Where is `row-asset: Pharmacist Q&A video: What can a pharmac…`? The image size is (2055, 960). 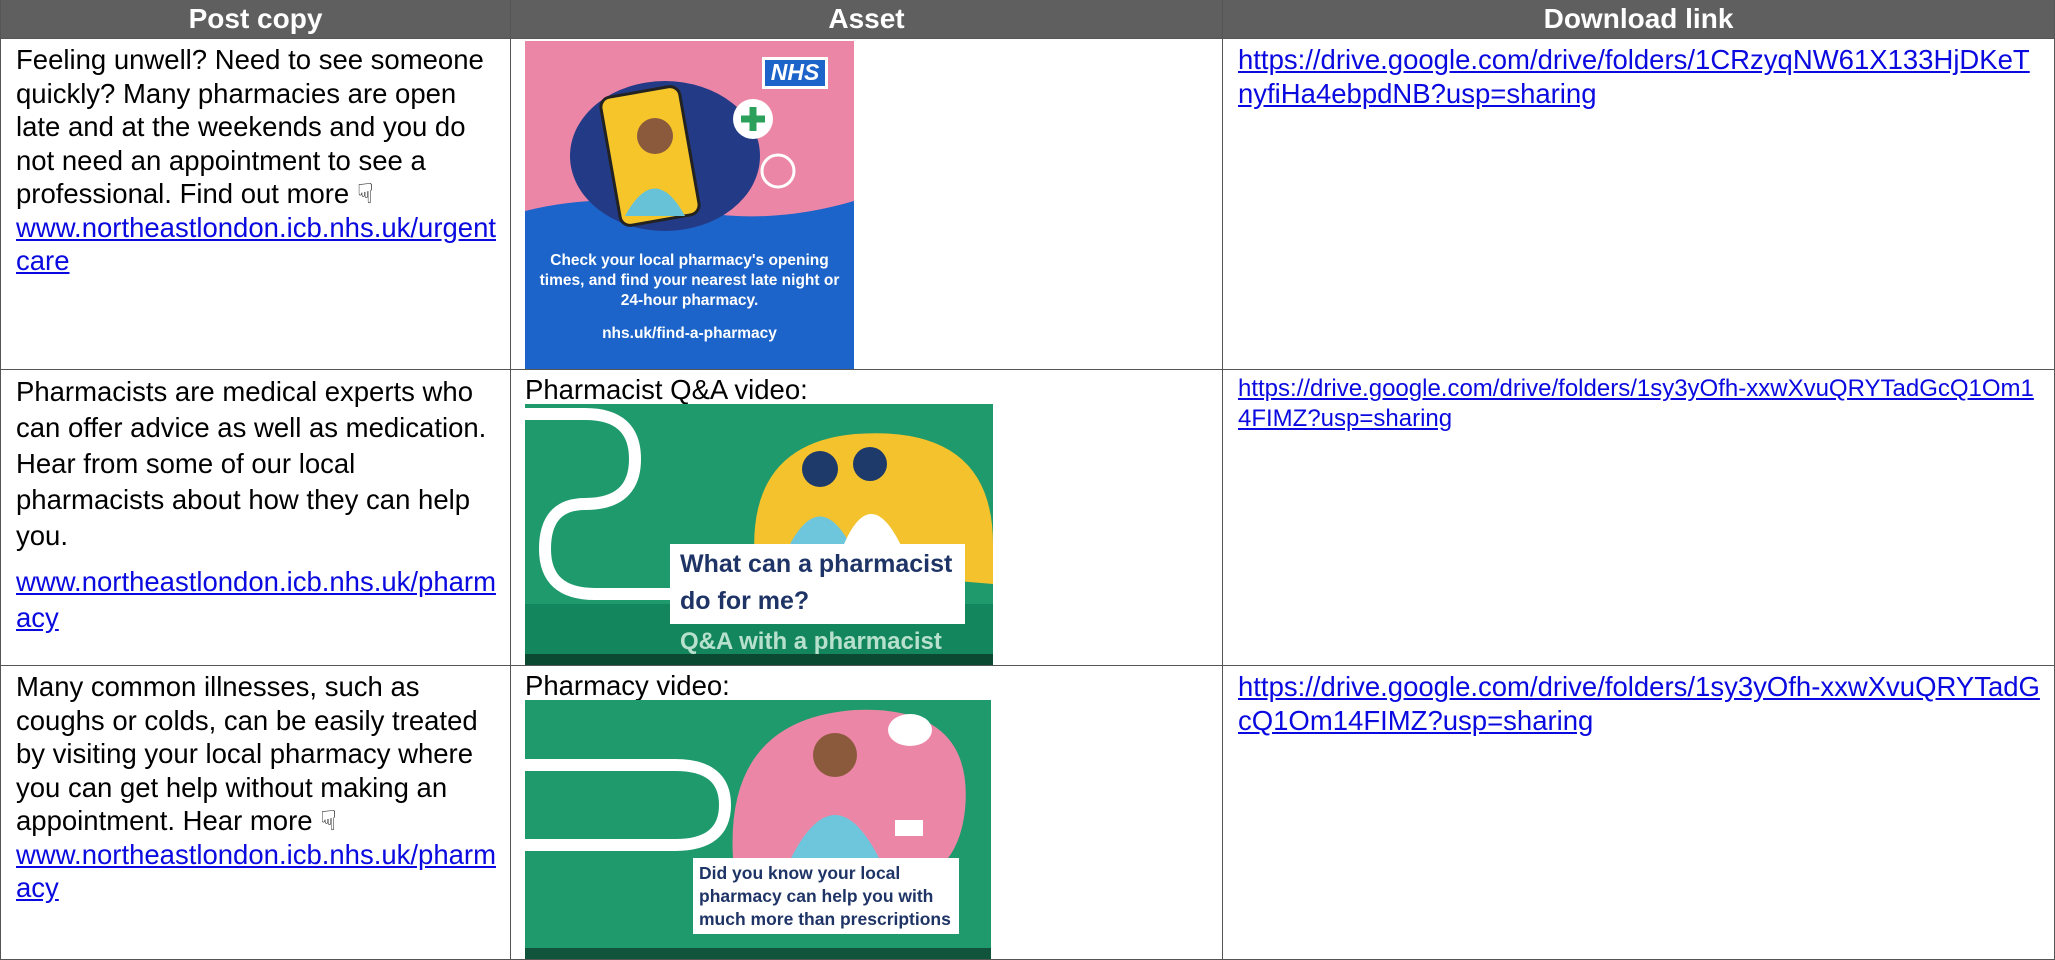 row-asset: Pharmacist Q&A video: What can a pharmac… is located at coordinates (867, 518).